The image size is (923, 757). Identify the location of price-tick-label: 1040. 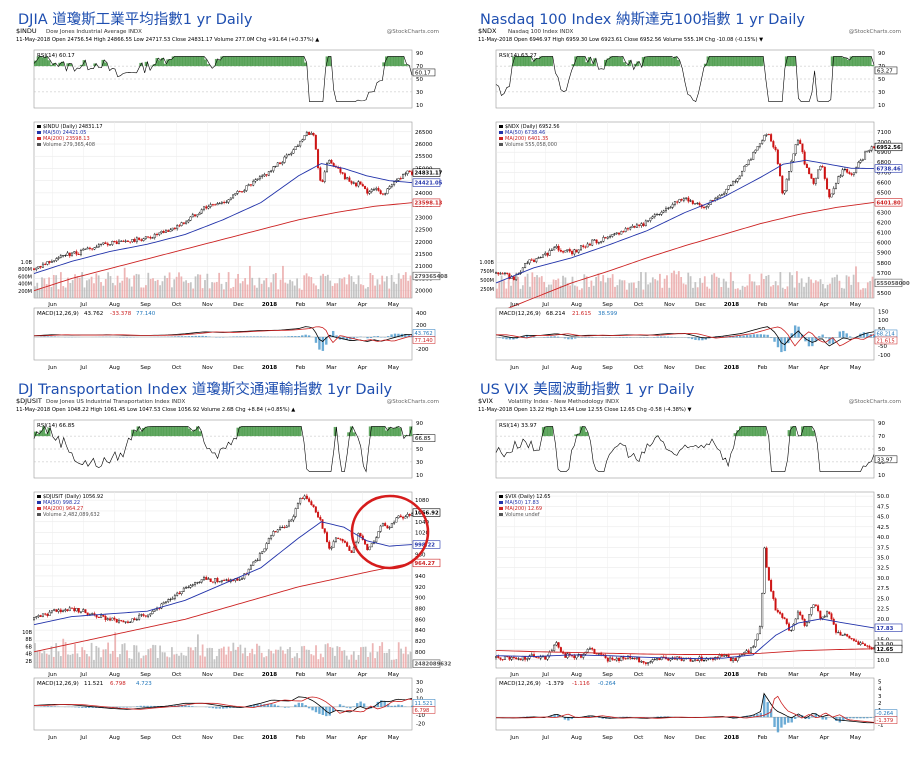
(422, 523).